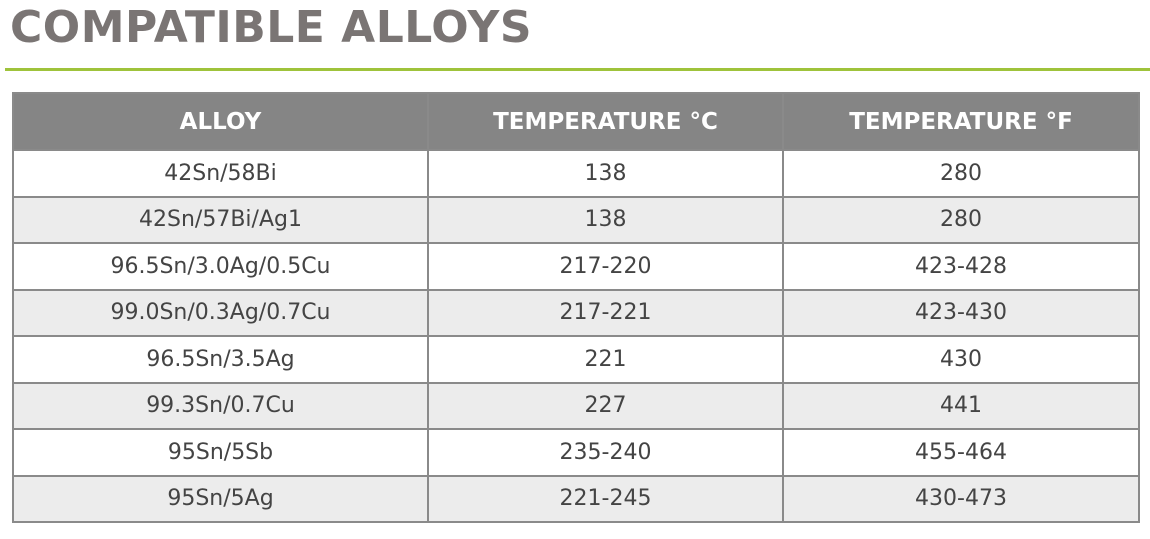 Image resolution: width=1150 pixels, height=539 pixels. What do you see at coordinates (961, 312) in the screenshot?
I see `table-cell: 423-430` at bounding box center [961, 312].